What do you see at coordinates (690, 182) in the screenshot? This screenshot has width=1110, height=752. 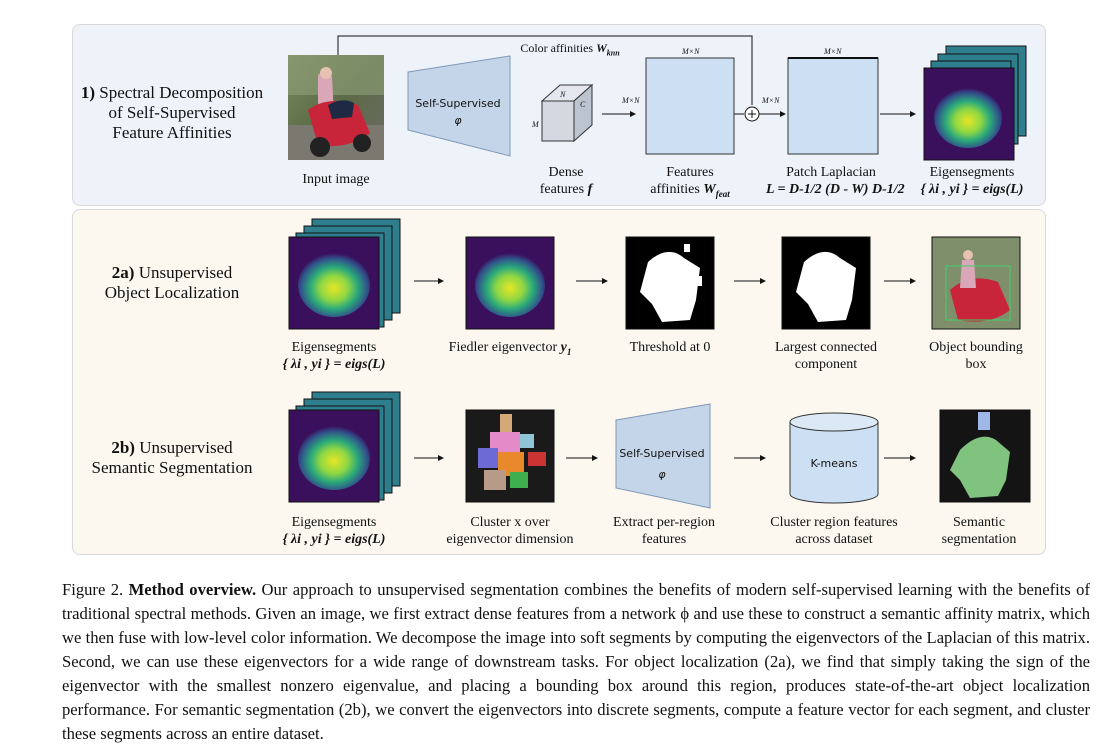 I see `features-affinities-label: Features affinities Wfeat` at bounding box center [690, 182].